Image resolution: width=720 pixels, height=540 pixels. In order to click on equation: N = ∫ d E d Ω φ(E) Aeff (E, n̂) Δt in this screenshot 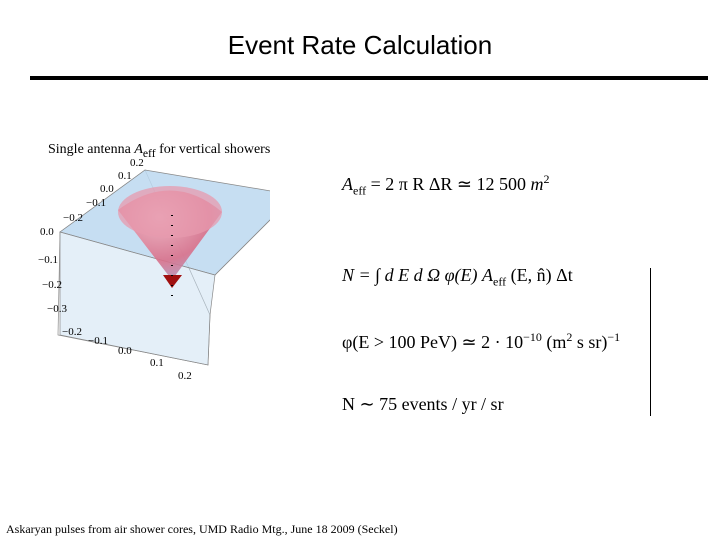, I will do `click(457, 277)`.